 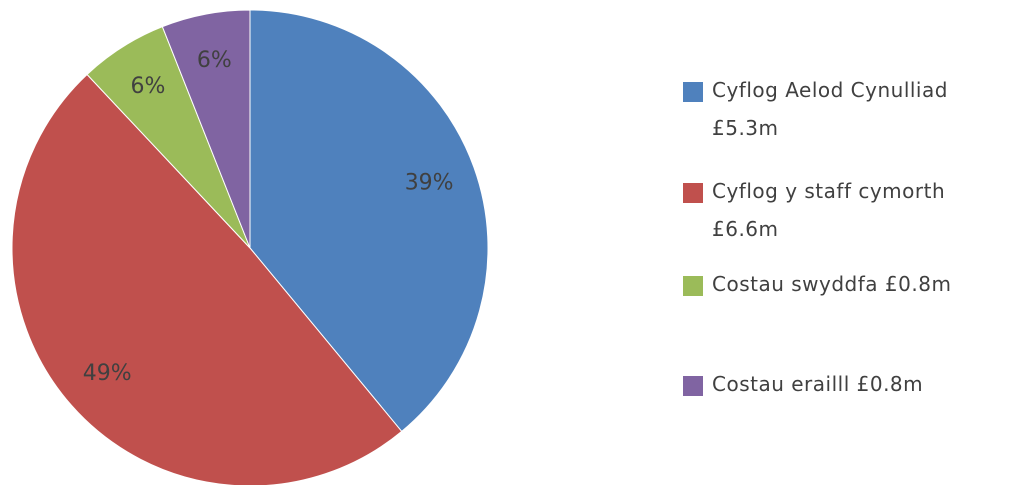 I want to click on legend-label: Costau eraill​l £0.8m, so click(x=818, y=384).